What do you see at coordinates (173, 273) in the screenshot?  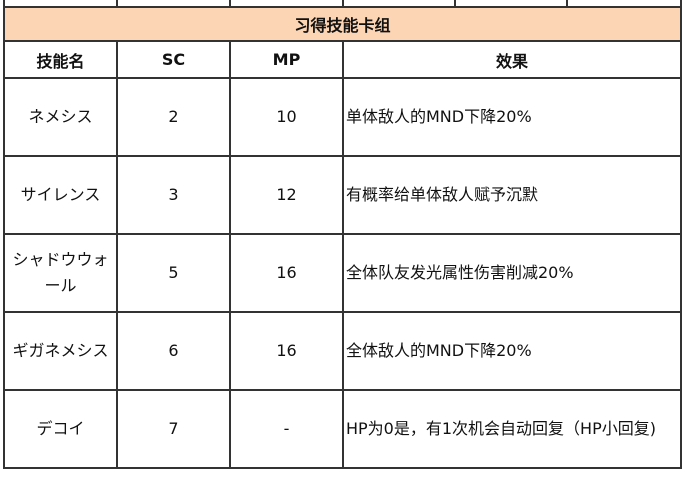 I see `skill-sc: 5` at bounding box center [173, 273].